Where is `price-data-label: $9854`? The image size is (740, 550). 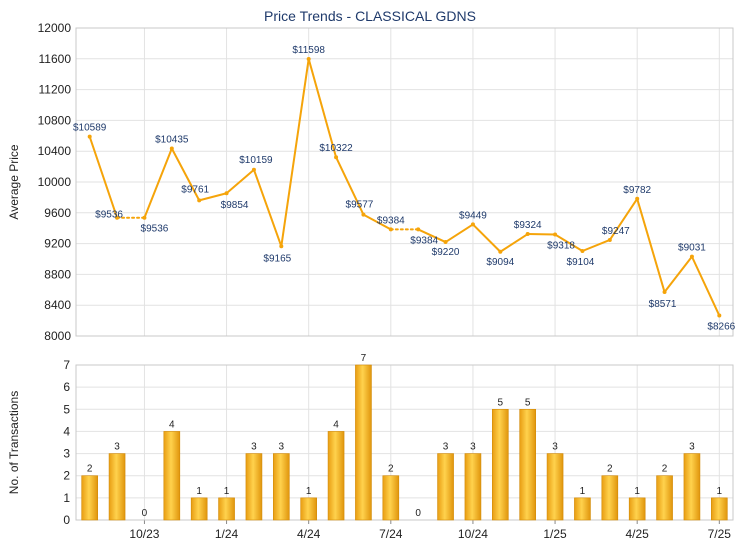
price-data-label: $9854 is located at coordinates (235, 205).